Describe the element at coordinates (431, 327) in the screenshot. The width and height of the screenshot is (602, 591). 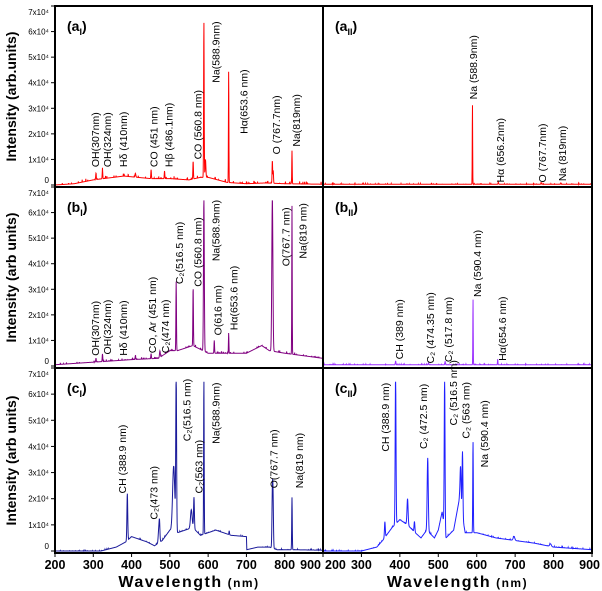
I see `peak-annotation: C₂ (474.35 nm)` at that location.